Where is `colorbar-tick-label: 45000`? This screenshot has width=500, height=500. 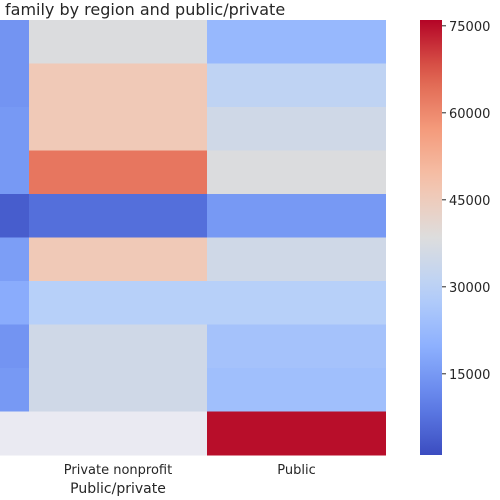 colorbar-tick-label: 45000 is located at coordinates (469, 201).